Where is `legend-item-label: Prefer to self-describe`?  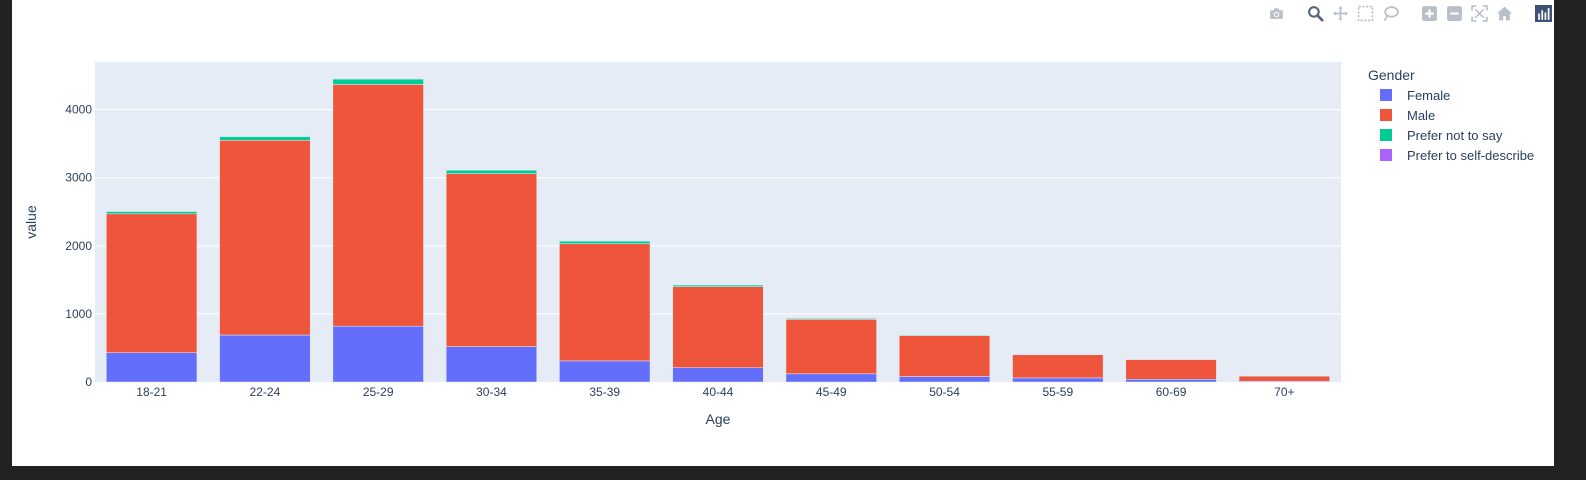
legend-item-label: Prefer to self-describe is located at coordinates (1470, 155).